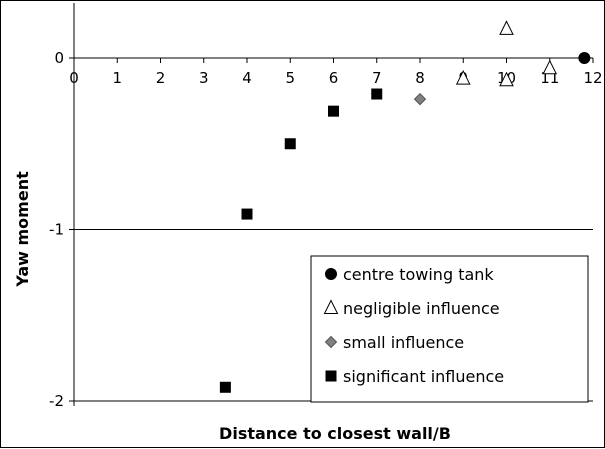  Describe the element at coordinates (592, 78) in the screenshot. I see `x-tick-label: 12` at that location.